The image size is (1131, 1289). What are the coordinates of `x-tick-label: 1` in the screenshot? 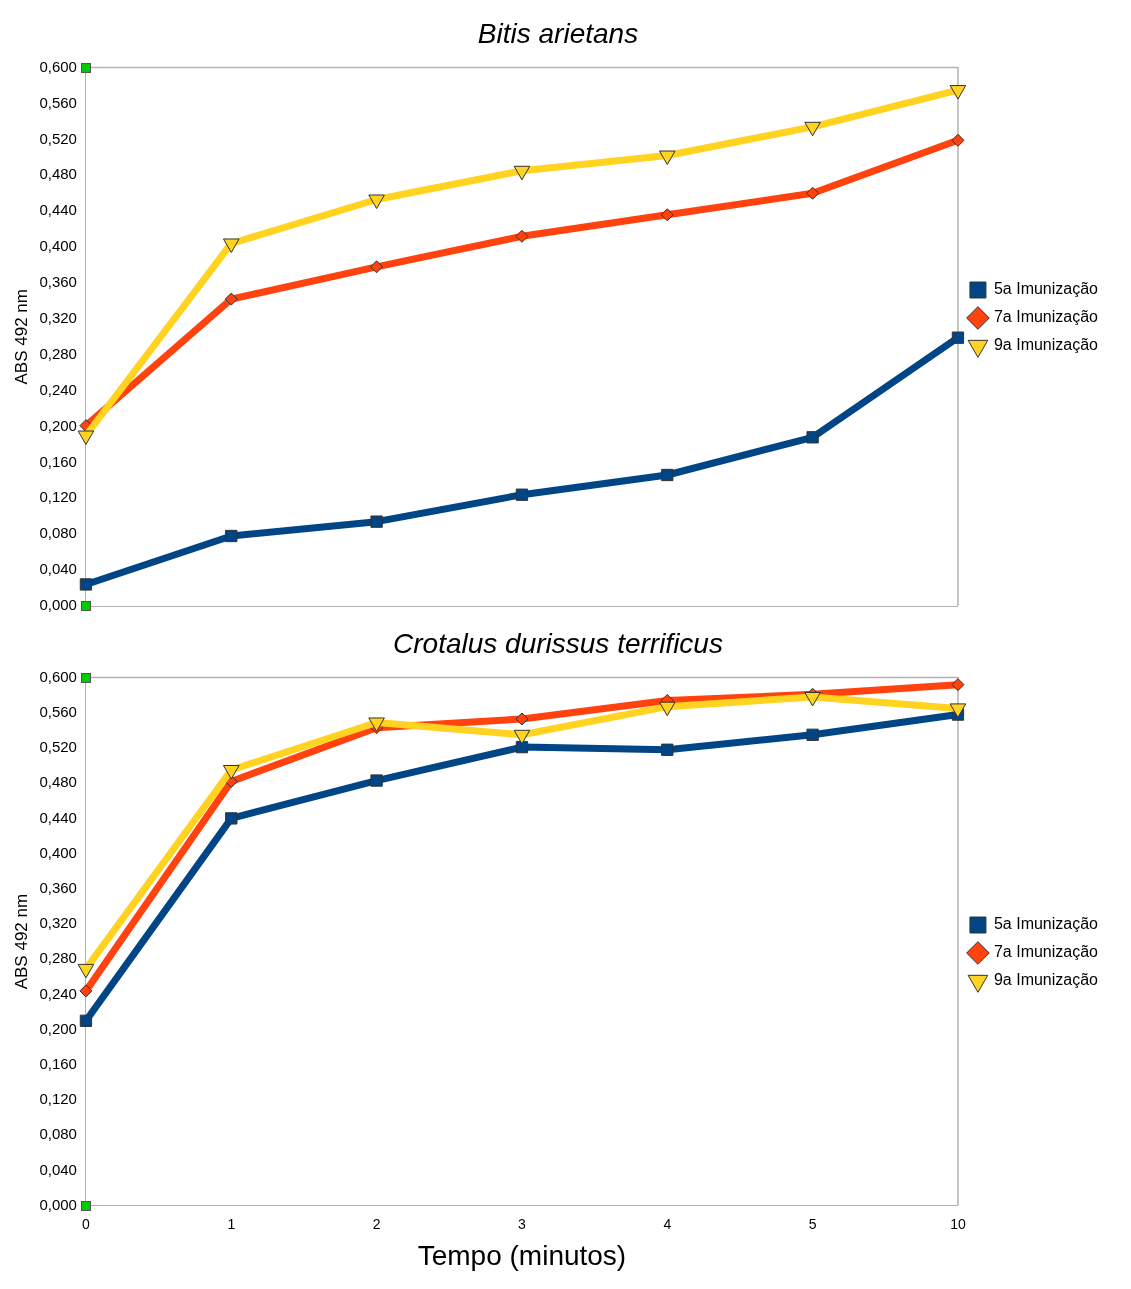 It's located at (231, 1223).